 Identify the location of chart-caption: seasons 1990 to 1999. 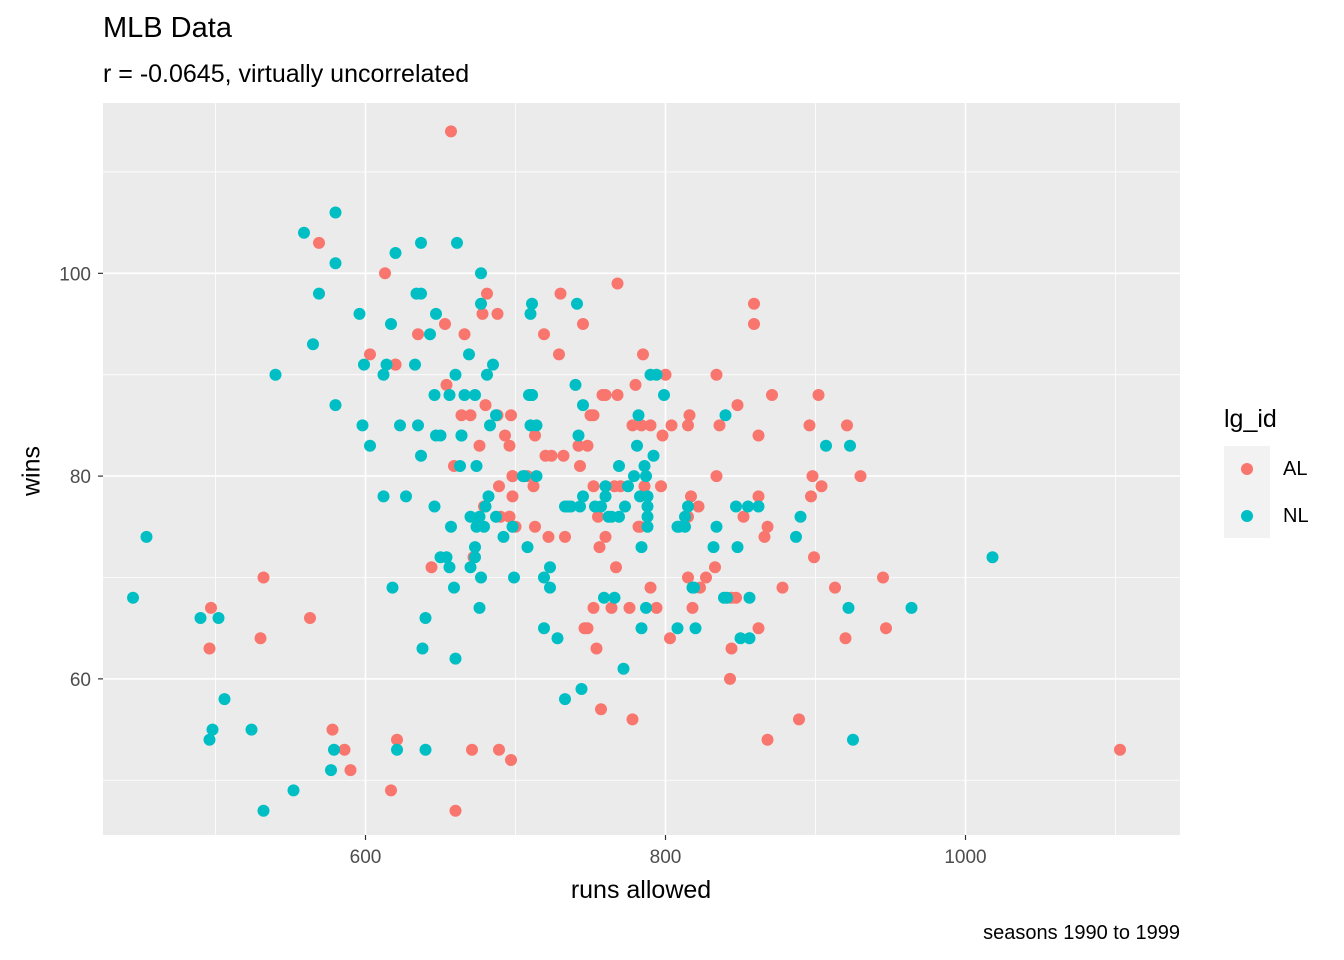
(1081, 933).